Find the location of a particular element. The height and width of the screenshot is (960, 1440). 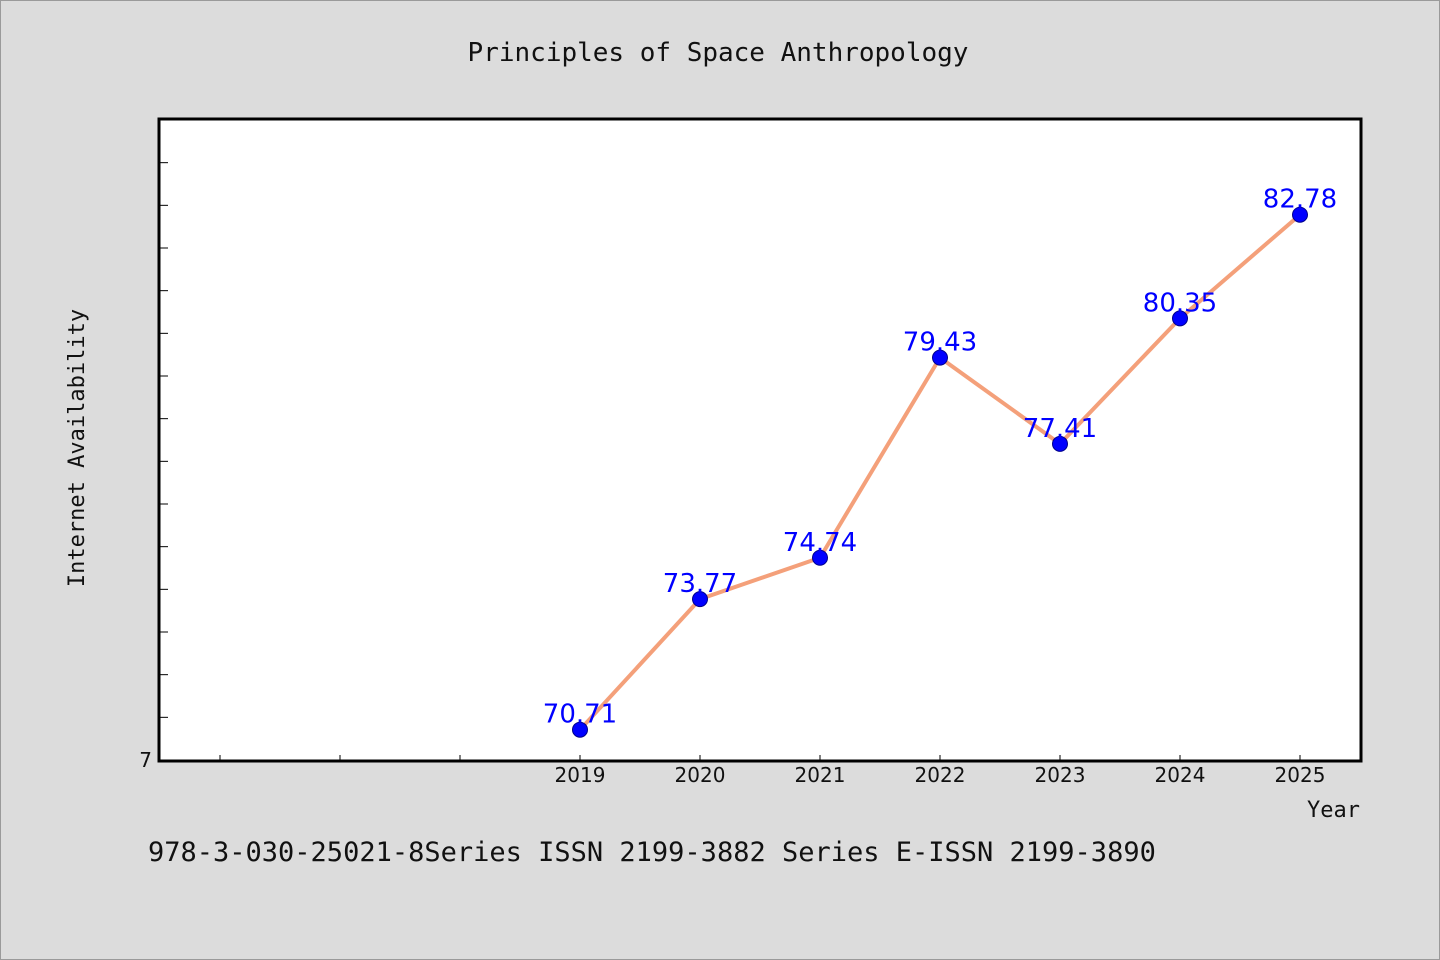

data-label: 73.77 is located at coordinates (700, 584).